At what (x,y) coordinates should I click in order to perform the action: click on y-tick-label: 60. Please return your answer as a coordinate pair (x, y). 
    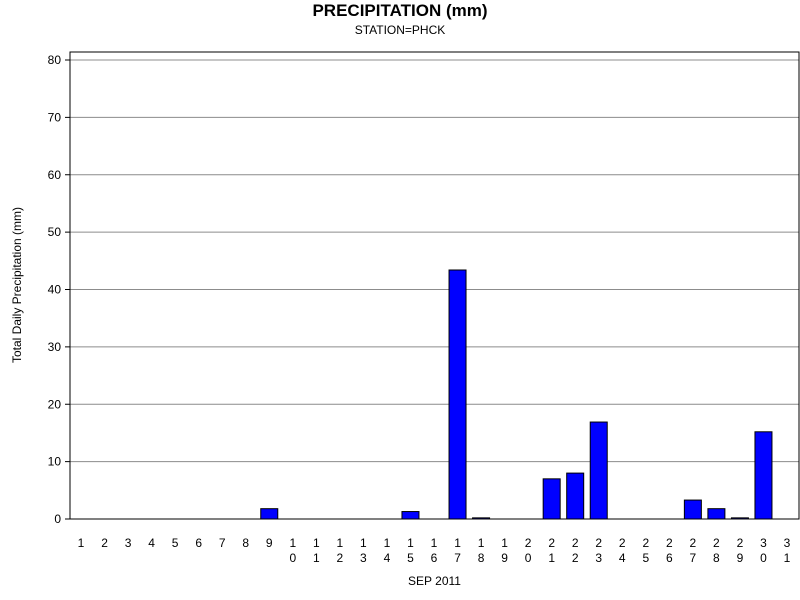
    Looking at the image, I should click on (55, 175).